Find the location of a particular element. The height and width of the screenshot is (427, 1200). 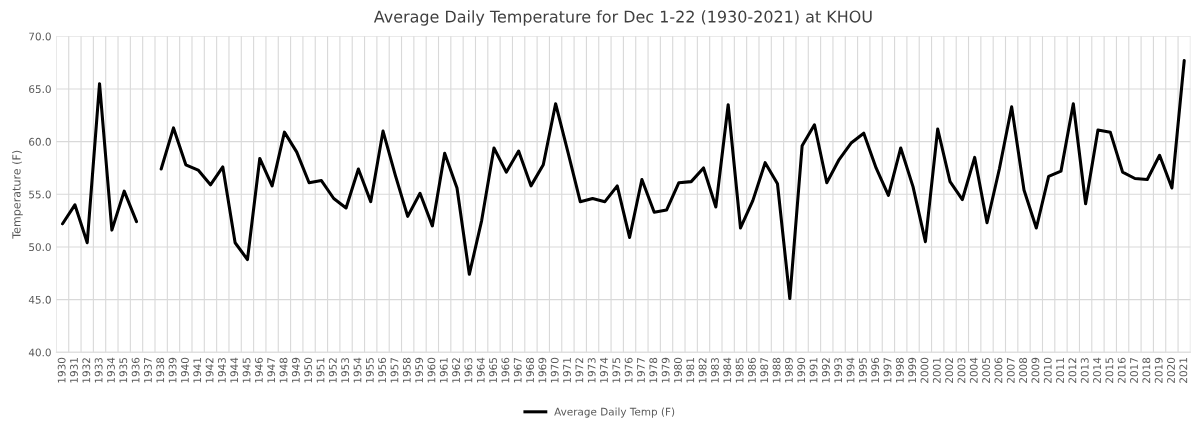

x-tick-label: 1946 is located at coordinates (258, 370).